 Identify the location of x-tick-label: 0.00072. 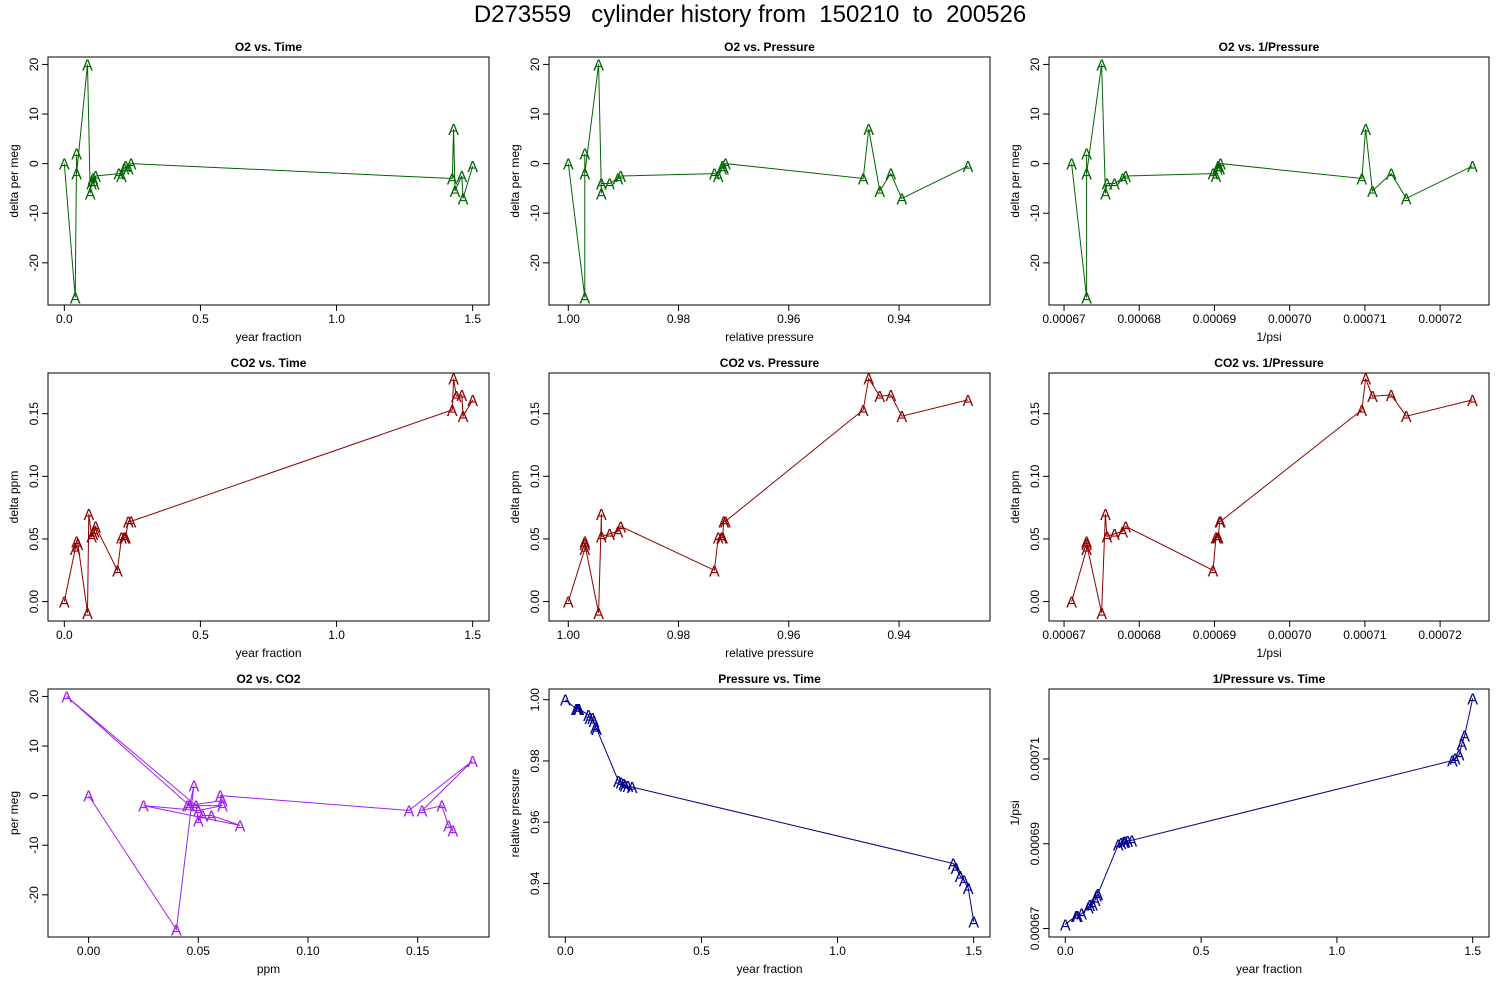
(1440, 635).